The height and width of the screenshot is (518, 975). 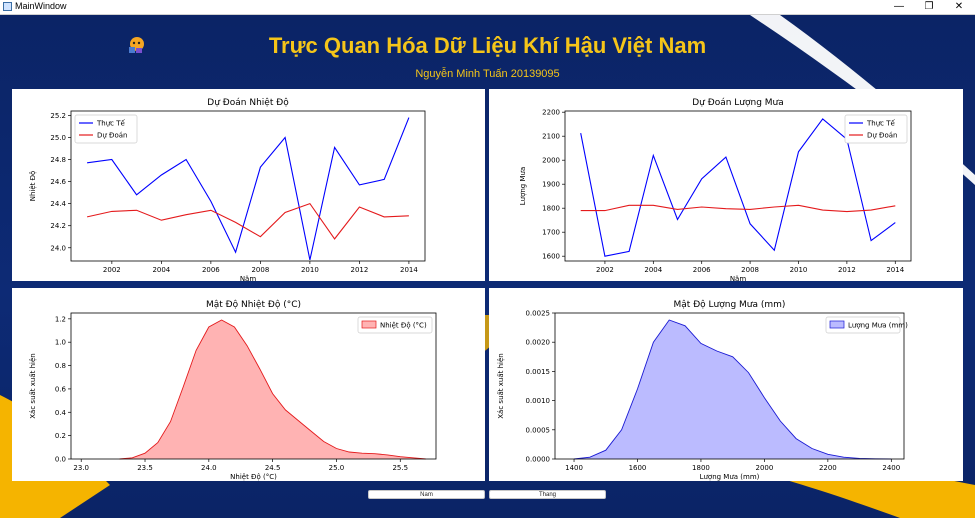 What do you see at coordinates (878, 326) in the screenshot?
I see `legend-label: Lượng Mưa (mm)` at bounding box center [878, 326].